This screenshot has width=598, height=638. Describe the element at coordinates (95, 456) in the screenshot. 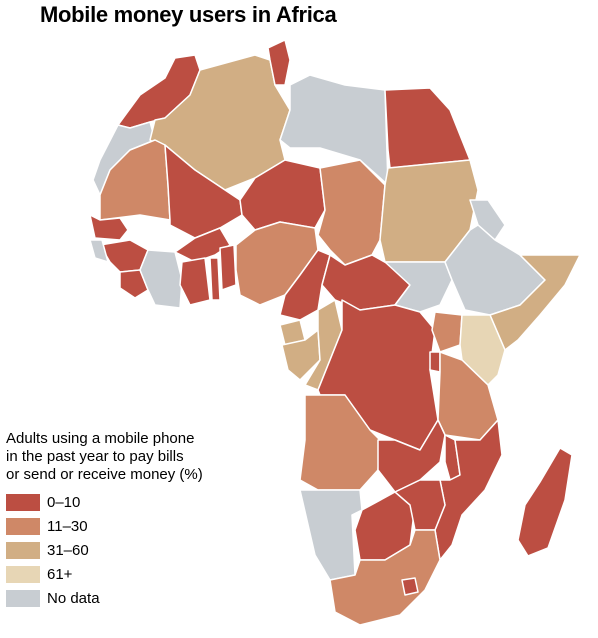

I see `legend-title-line: in the past year to pay bills` at that location.